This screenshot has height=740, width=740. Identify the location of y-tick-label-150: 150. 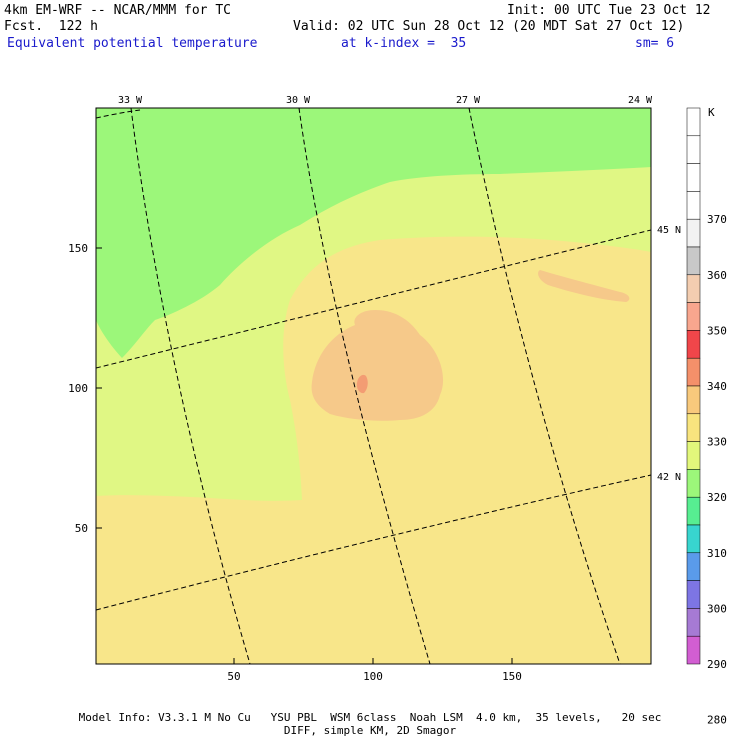
(78, 248).